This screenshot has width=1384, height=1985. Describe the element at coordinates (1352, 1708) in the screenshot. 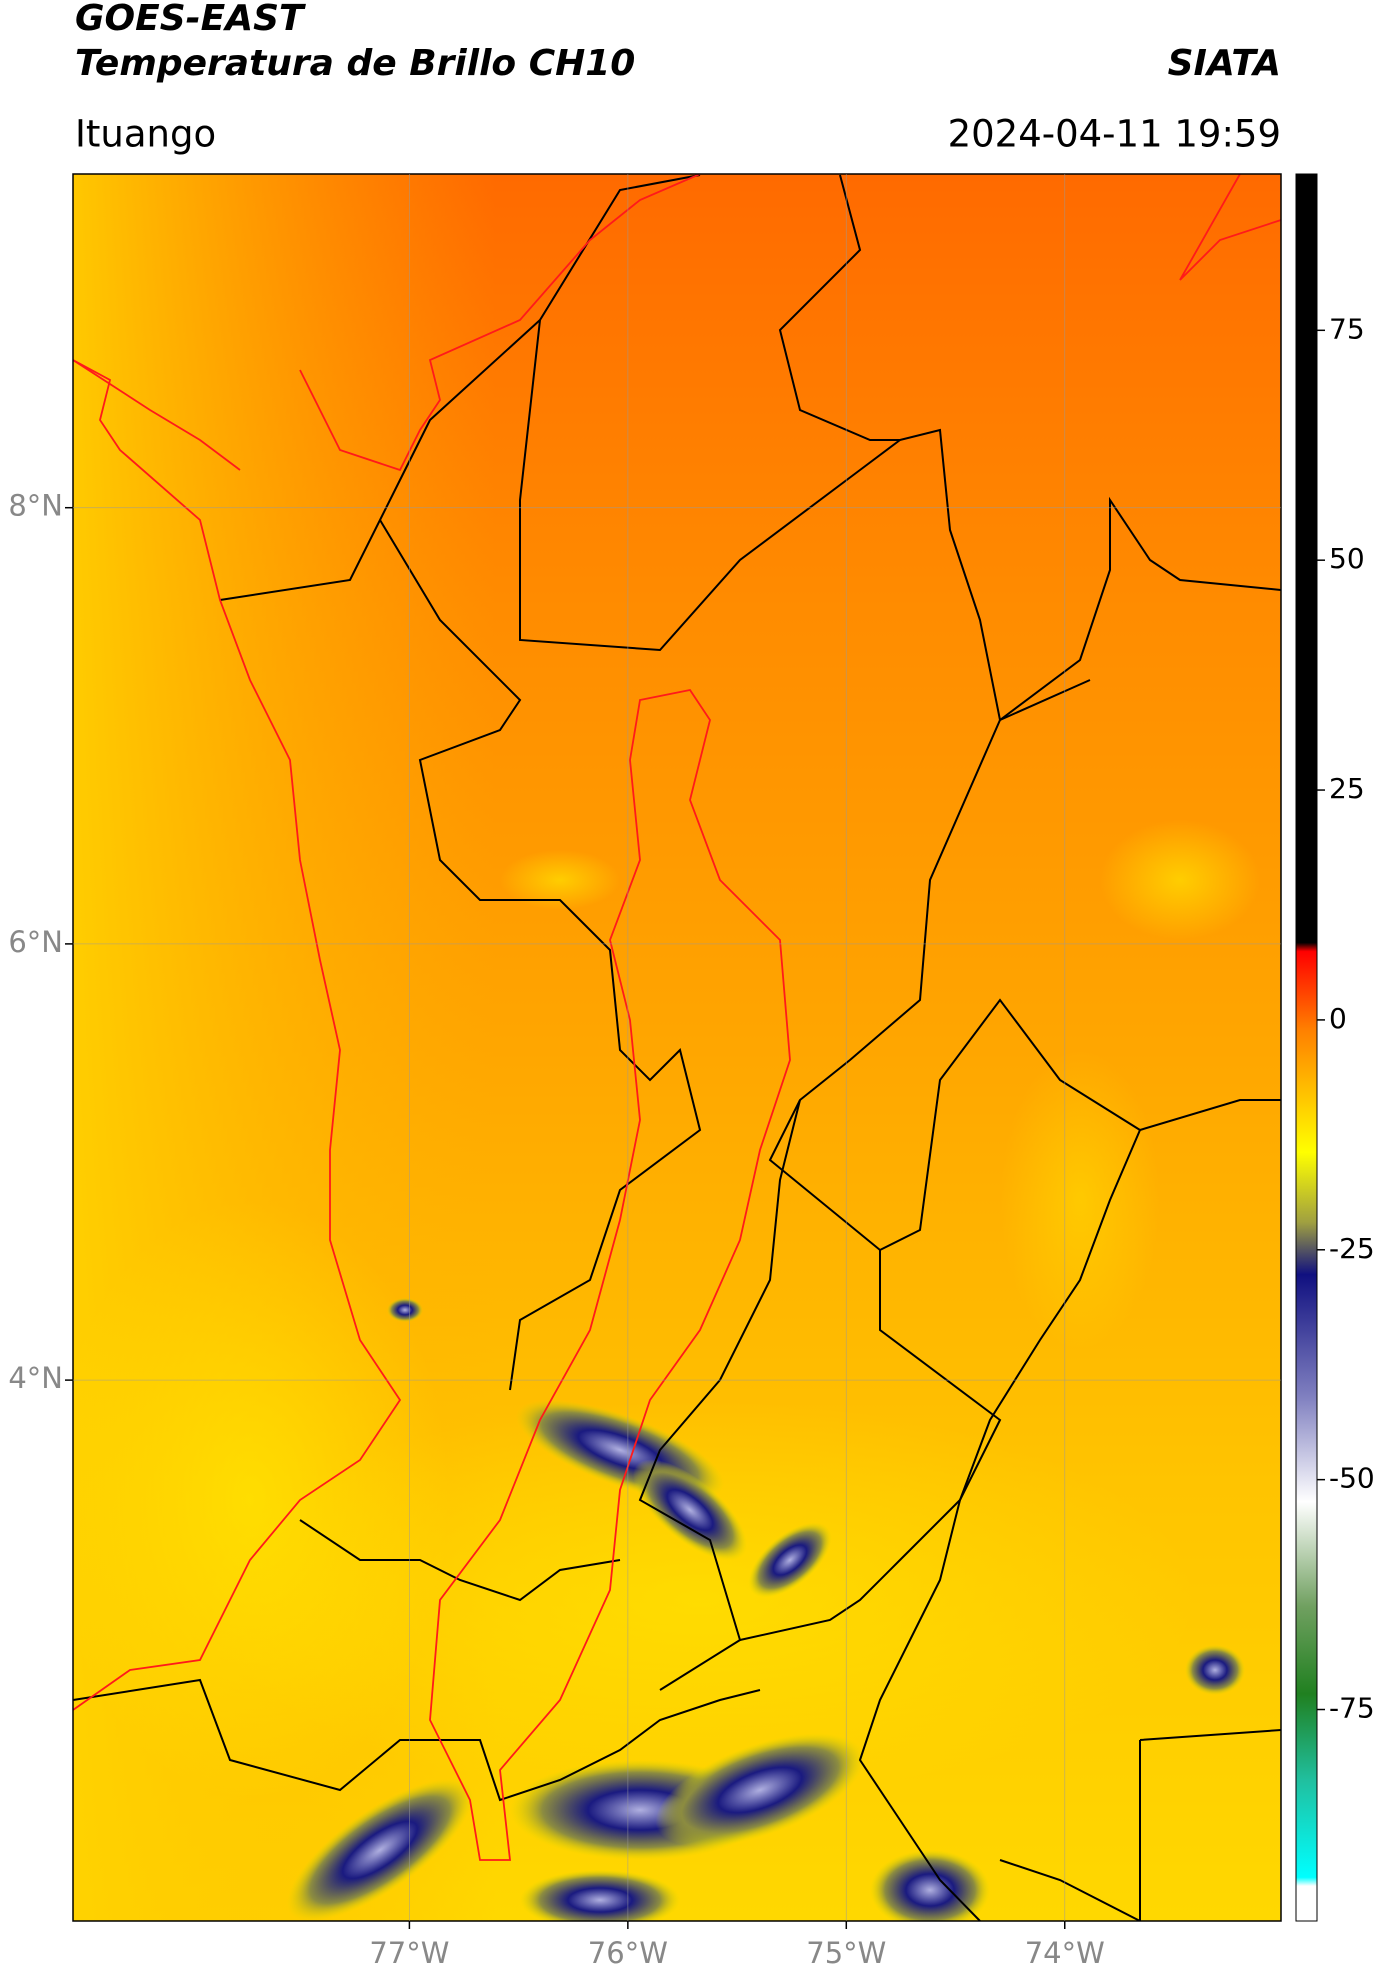

I see `colorbar-tick-label: -75` at that location.